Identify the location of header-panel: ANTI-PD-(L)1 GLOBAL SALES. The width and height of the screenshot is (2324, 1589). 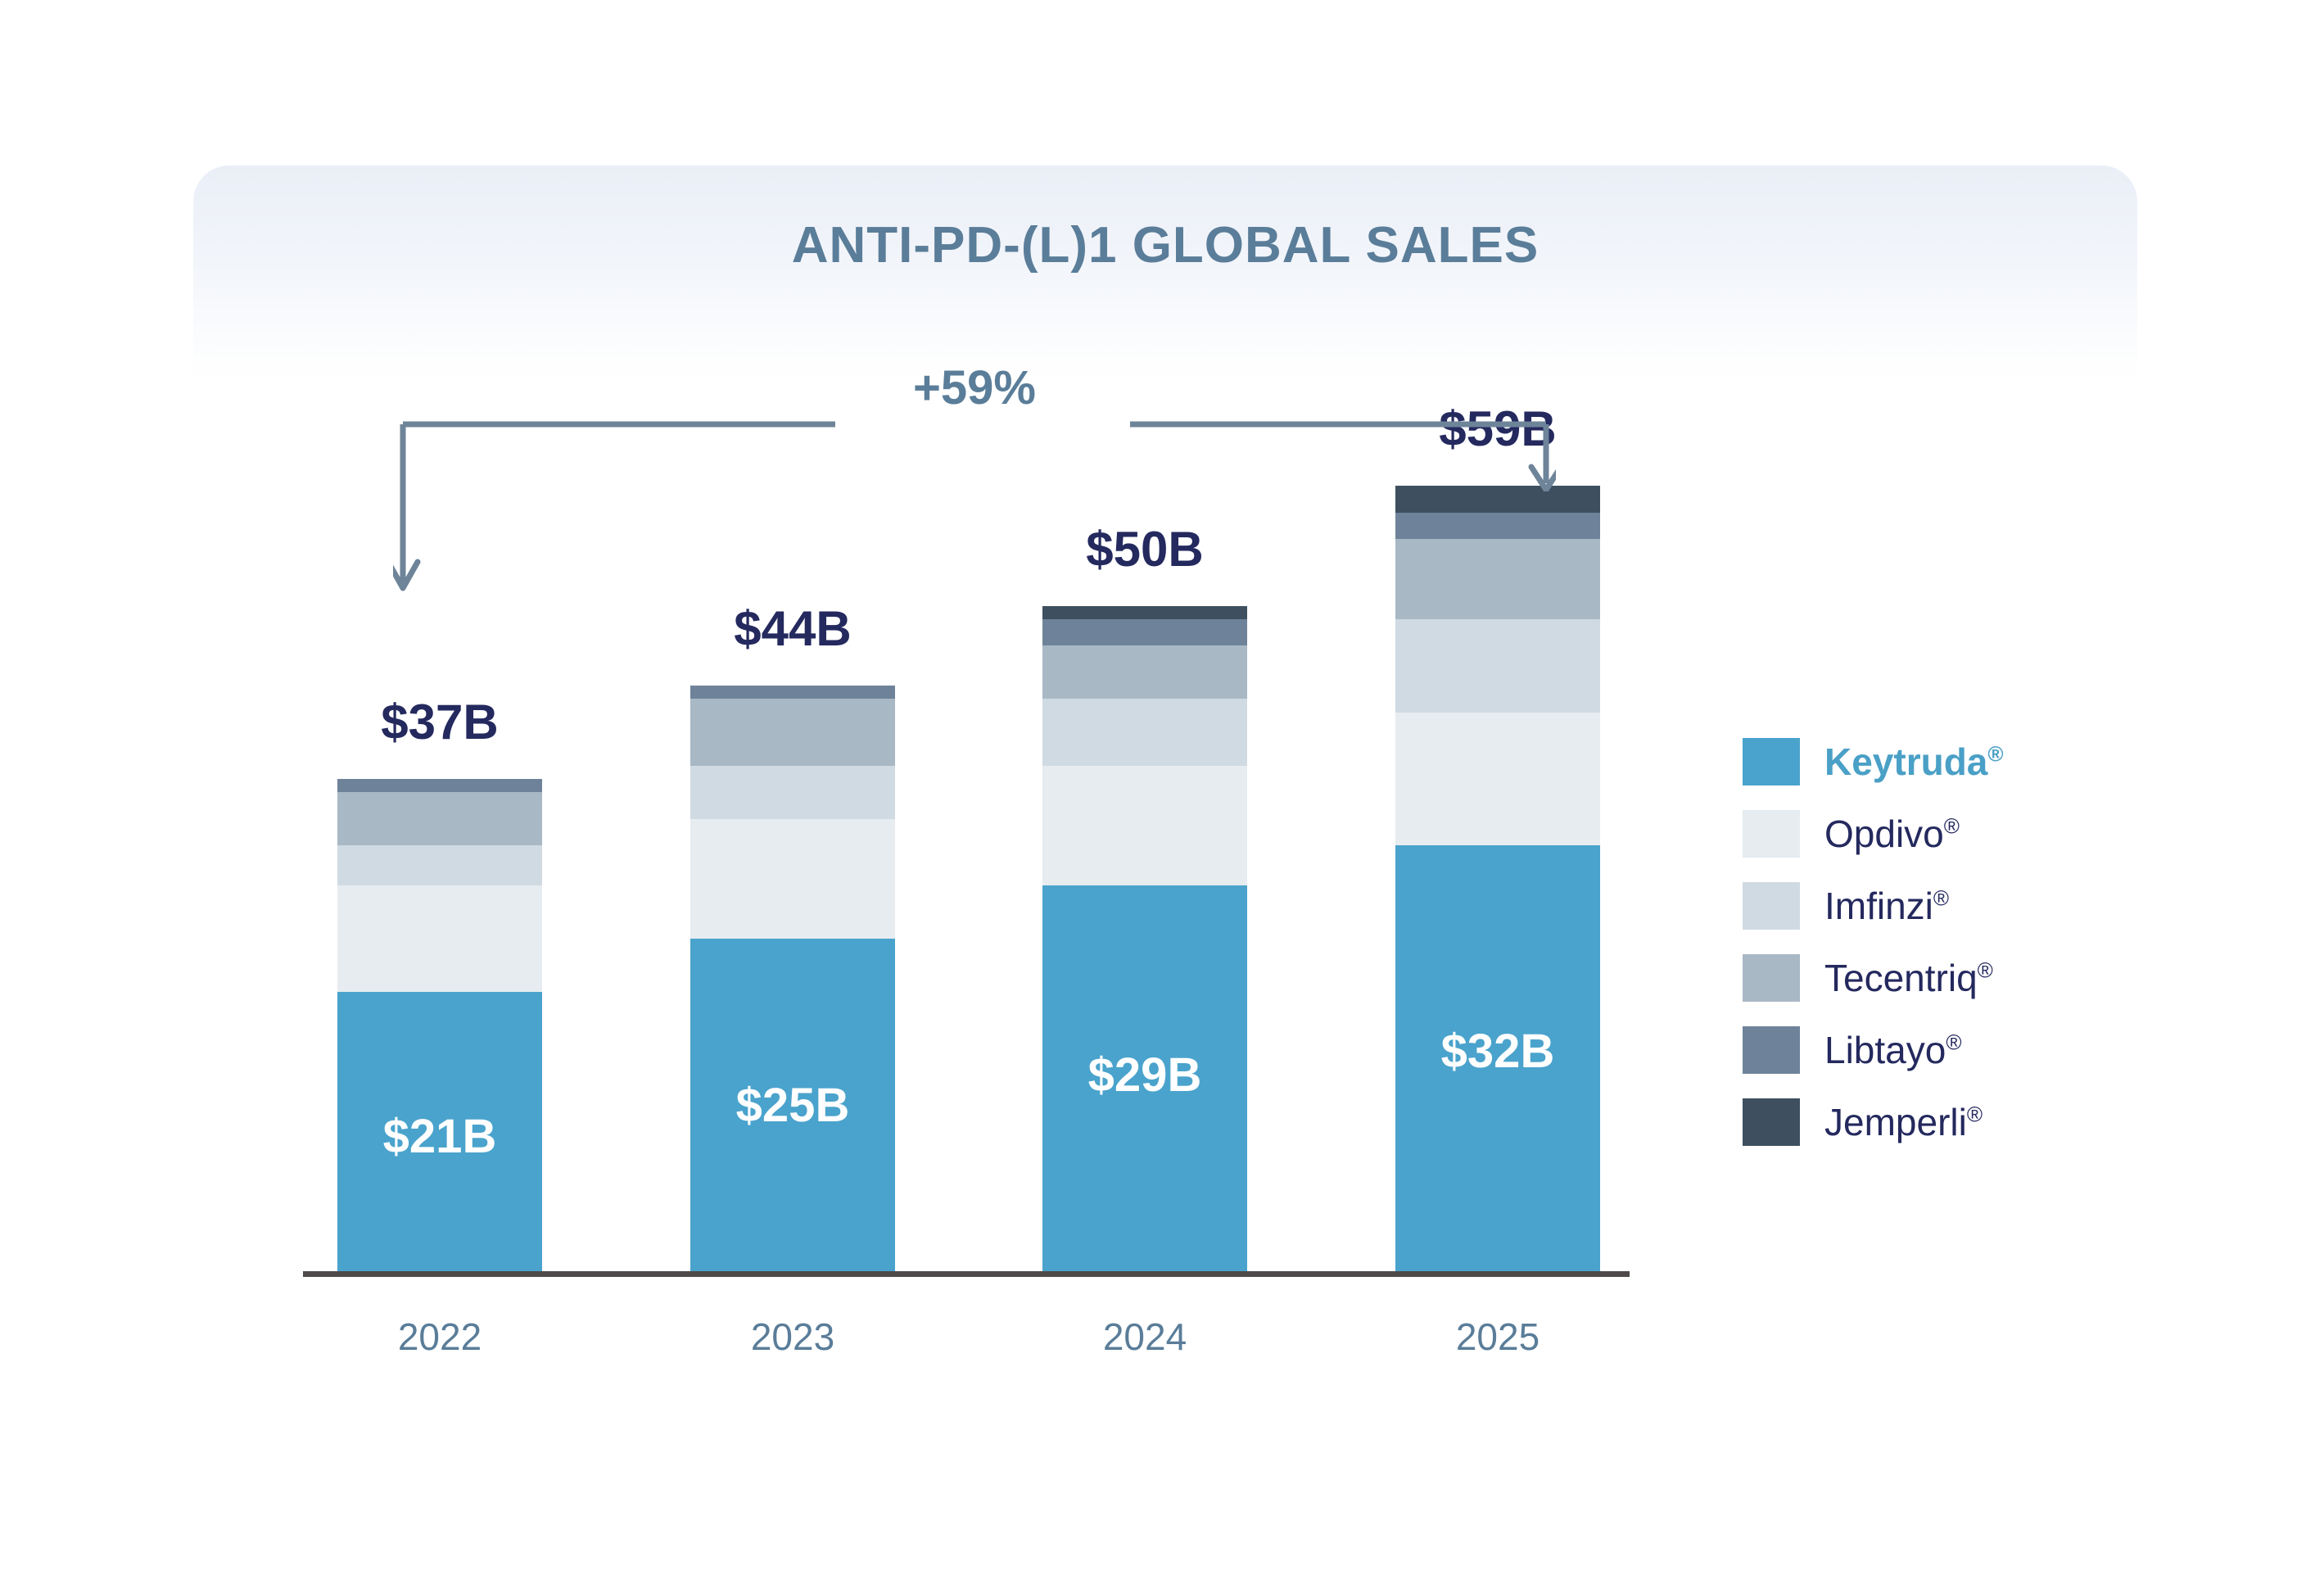
(1165, 272).